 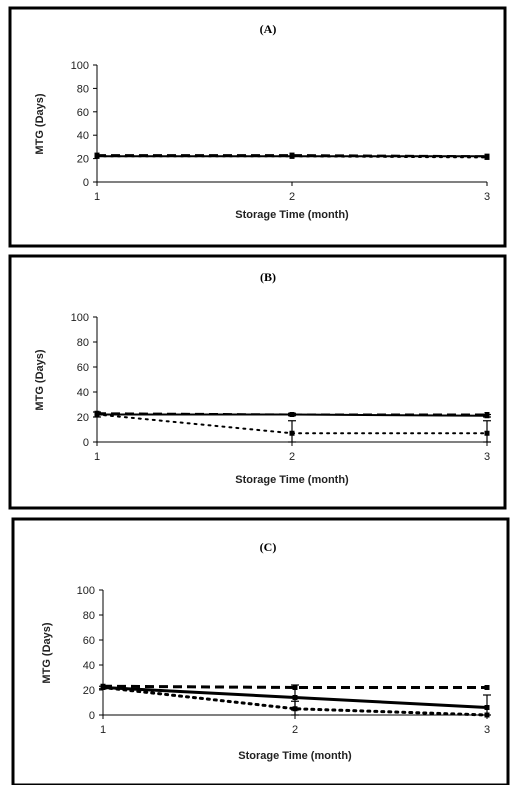 What do you see at coordinates (268, 277) in the screenshot?
I see `chart-title: (B)` at bounding box center [268, 277].